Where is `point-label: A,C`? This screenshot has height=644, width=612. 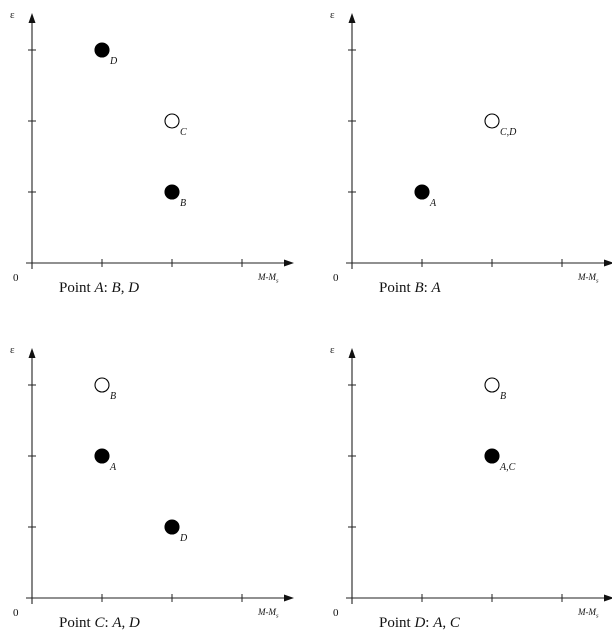
point-label: A,C is located at coordinates (507, 467).